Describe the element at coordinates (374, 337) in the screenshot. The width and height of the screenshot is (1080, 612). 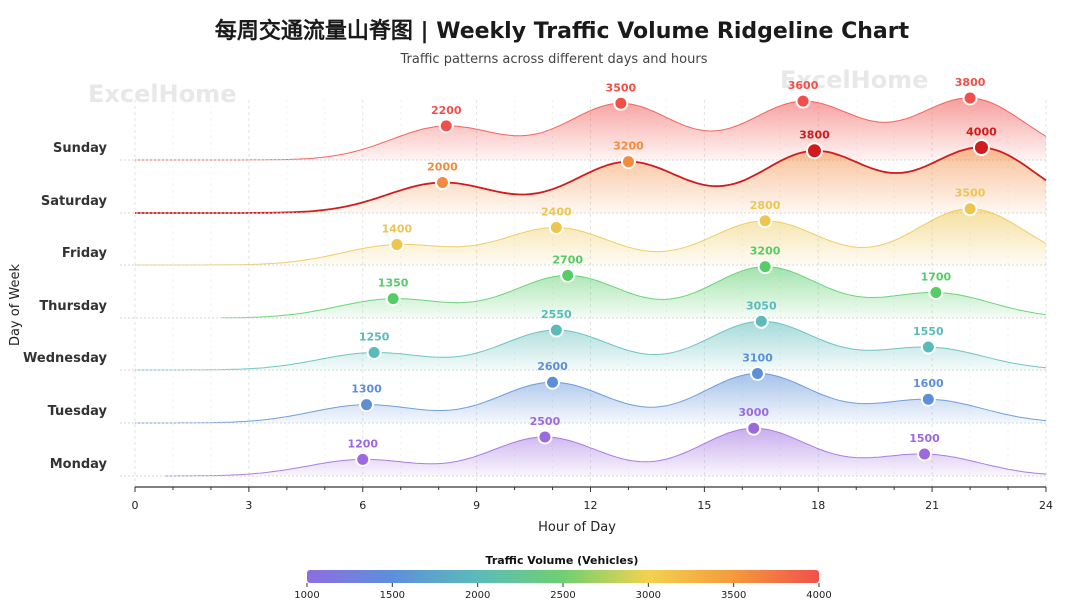
I see `peak-label-wednesday-1: 1250` at that location.